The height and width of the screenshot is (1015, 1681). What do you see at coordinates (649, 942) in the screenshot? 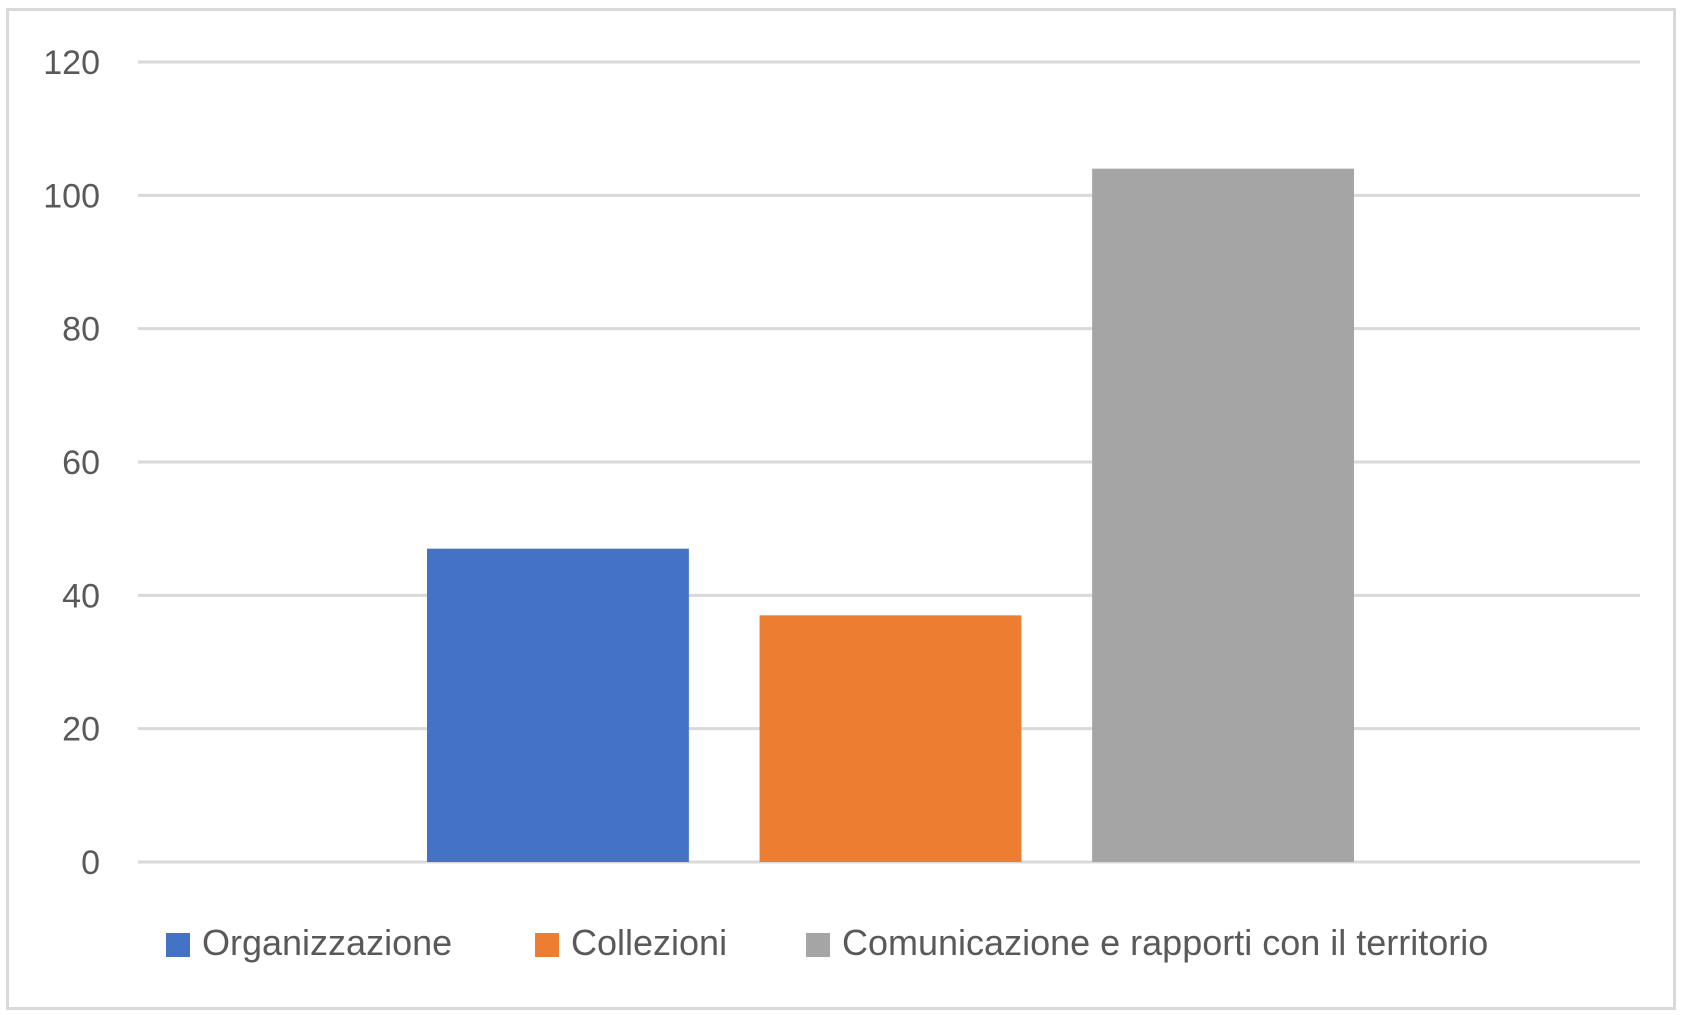
I see `legend-label: Collezioni` at bounding box center [649, 942].